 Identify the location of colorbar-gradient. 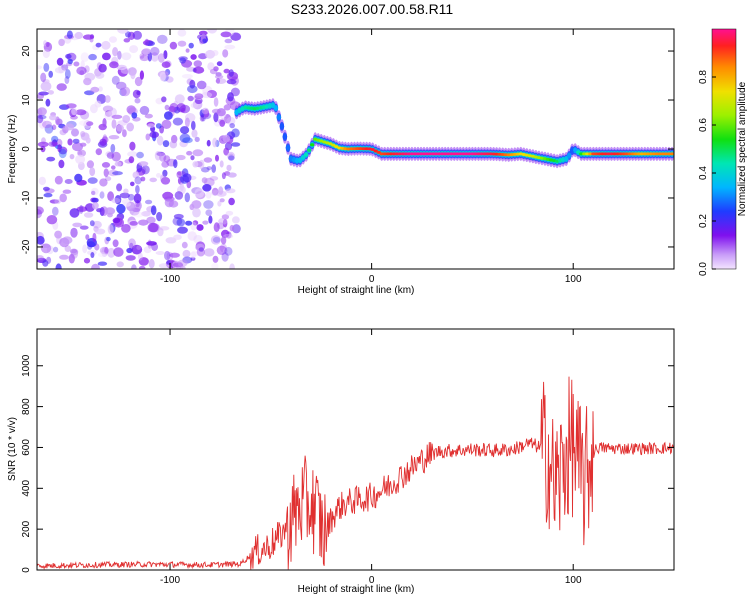
(724, 149).